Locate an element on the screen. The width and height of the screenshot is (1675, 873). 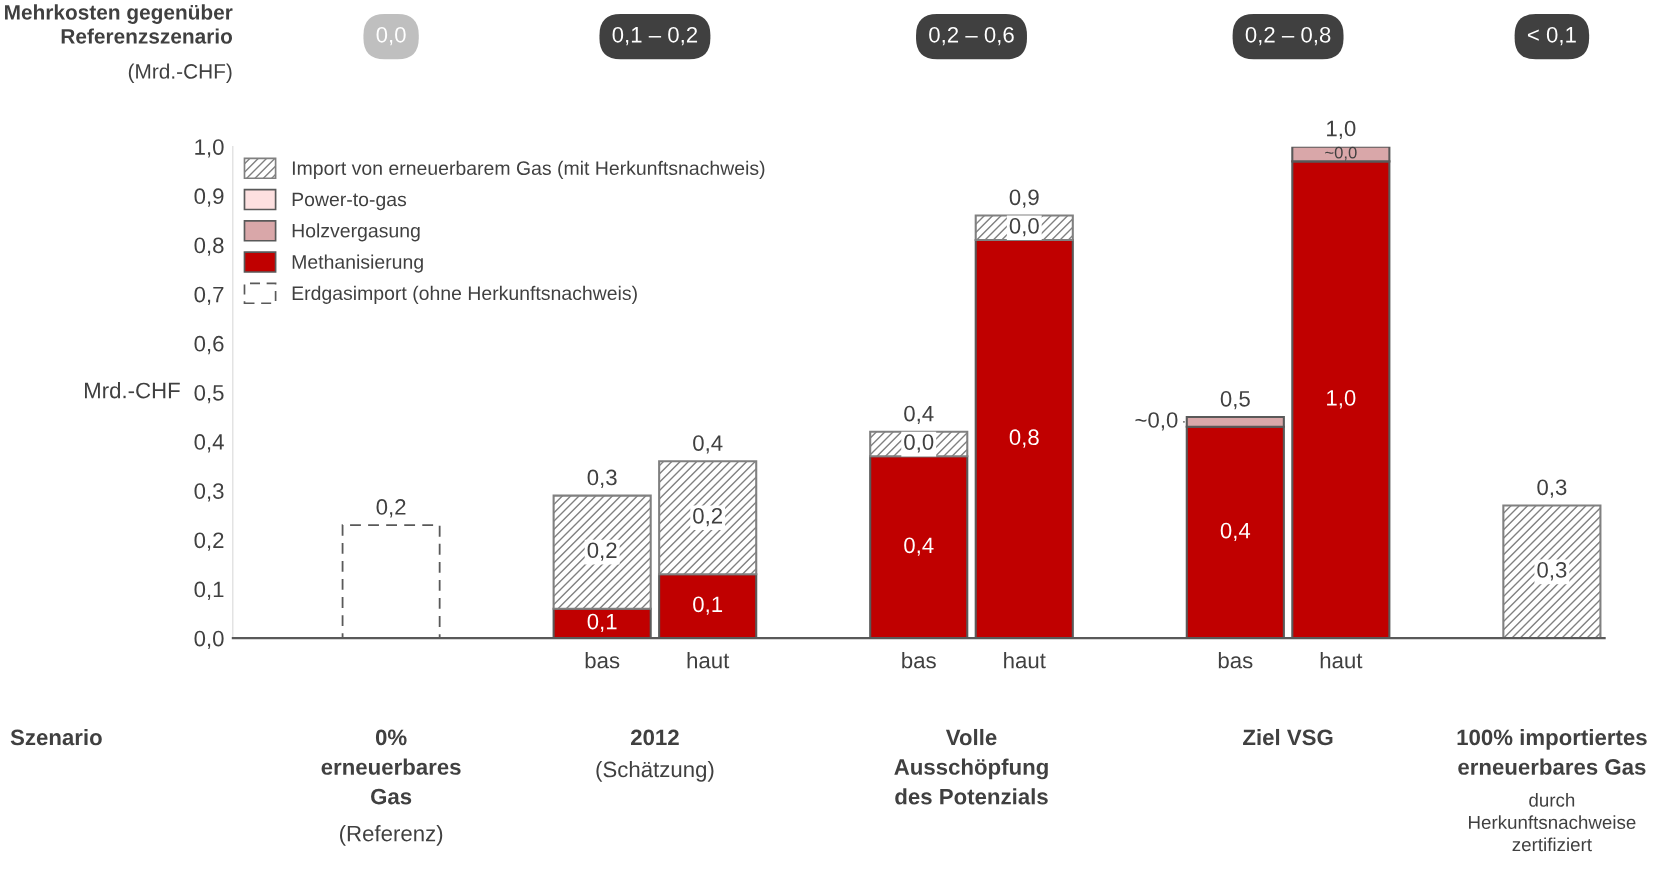
total-label: 0,9 is located at coordinates (1024, 198).